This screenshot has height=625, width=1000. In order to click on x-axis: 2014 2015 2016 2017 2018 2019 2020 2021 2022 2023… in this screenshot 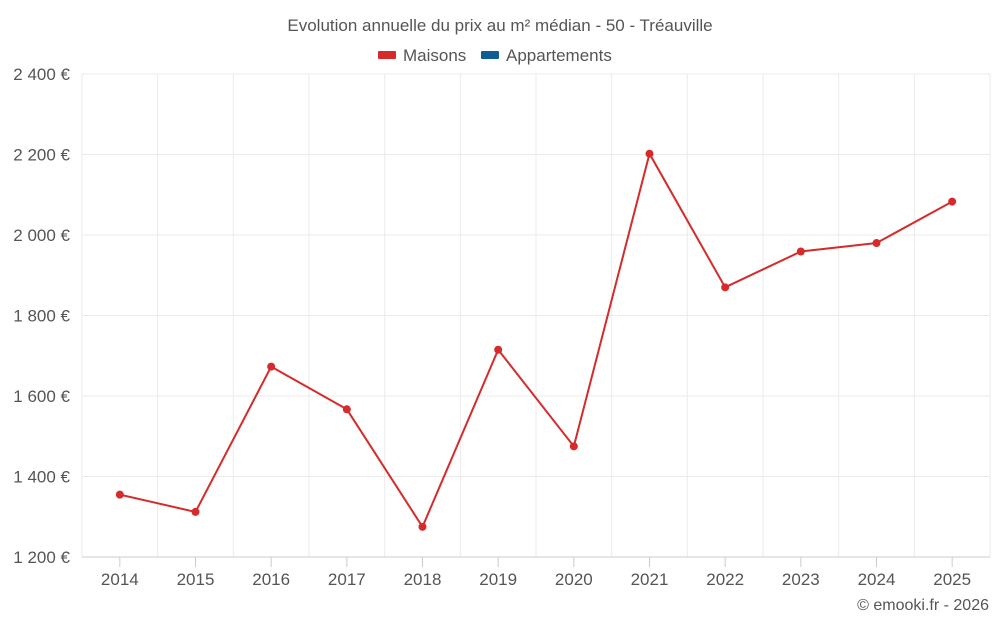, I will do `click(536, 572)`.